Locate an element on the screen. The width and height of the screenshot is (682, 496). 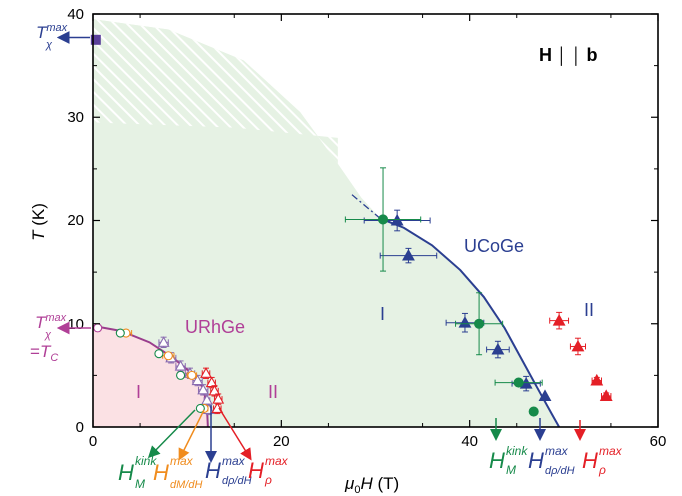
bottom-labels-left: H kink M H max dM/dH H max dρ/dH H max ρ is located at coordinates (203, 472).